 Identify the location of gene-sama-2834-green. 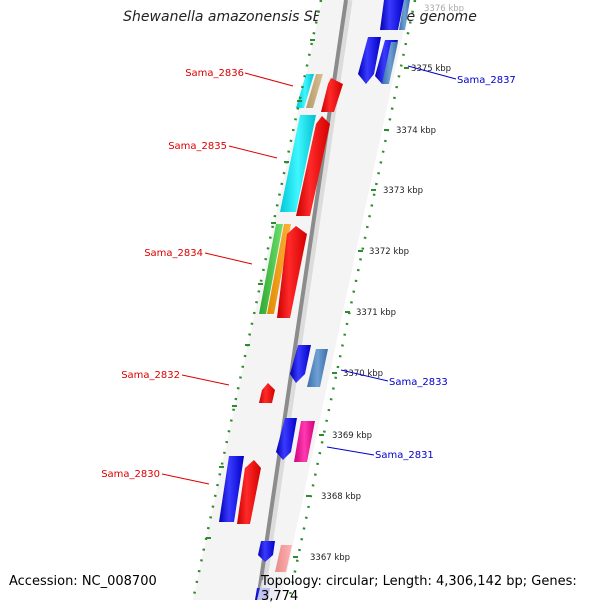
(271, 269).